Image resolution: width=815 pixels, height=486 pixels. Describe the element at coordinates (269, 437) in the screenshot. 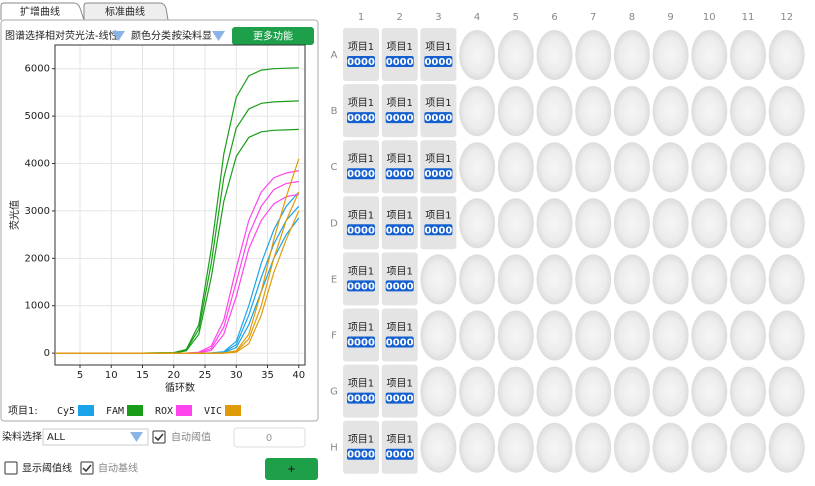

I see `threshold-input` at that location.